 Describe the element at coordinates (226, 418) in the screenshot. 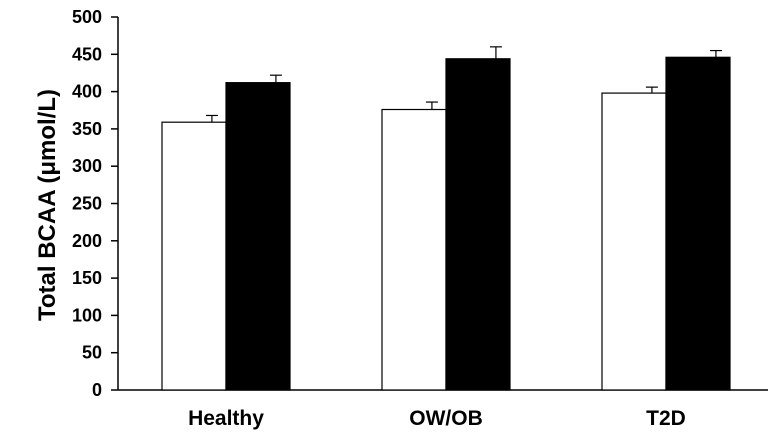

I see `x-category-label: Healthy` at that location.